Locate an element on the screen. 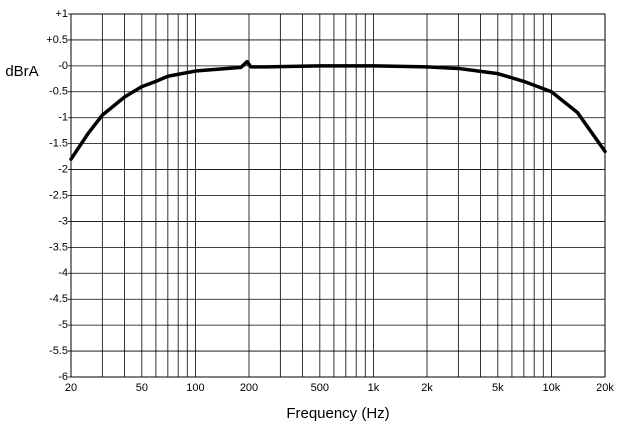  y-tick-label: -5.5 is located at coordinates (58, 351).